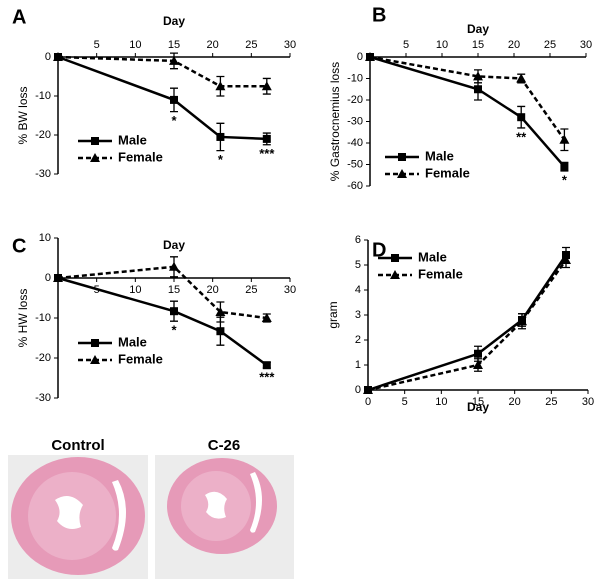 The width and height of the screenshot is (601, 582). I want to click on panel-letter: A, so click(19, 17).